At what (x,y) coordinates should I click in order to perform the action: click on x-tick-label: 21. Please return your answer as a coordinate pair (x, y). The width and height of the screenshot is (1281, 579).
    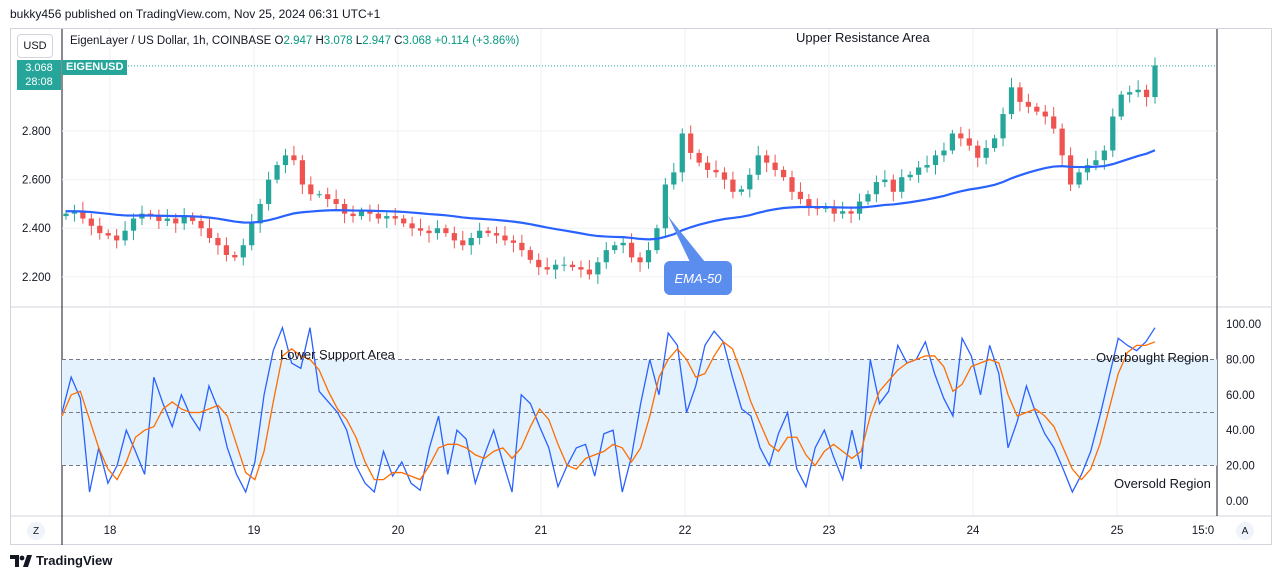
    Looking at the image, I should click on (541, 531).